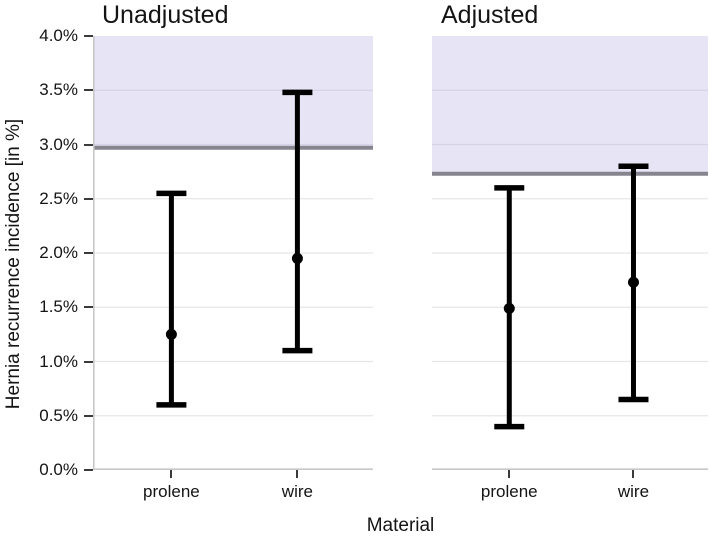 Image resolution: width=710 pixels, height=543 pixels. I want to click on y-tick-label: 1.0%, so click(58, 361).